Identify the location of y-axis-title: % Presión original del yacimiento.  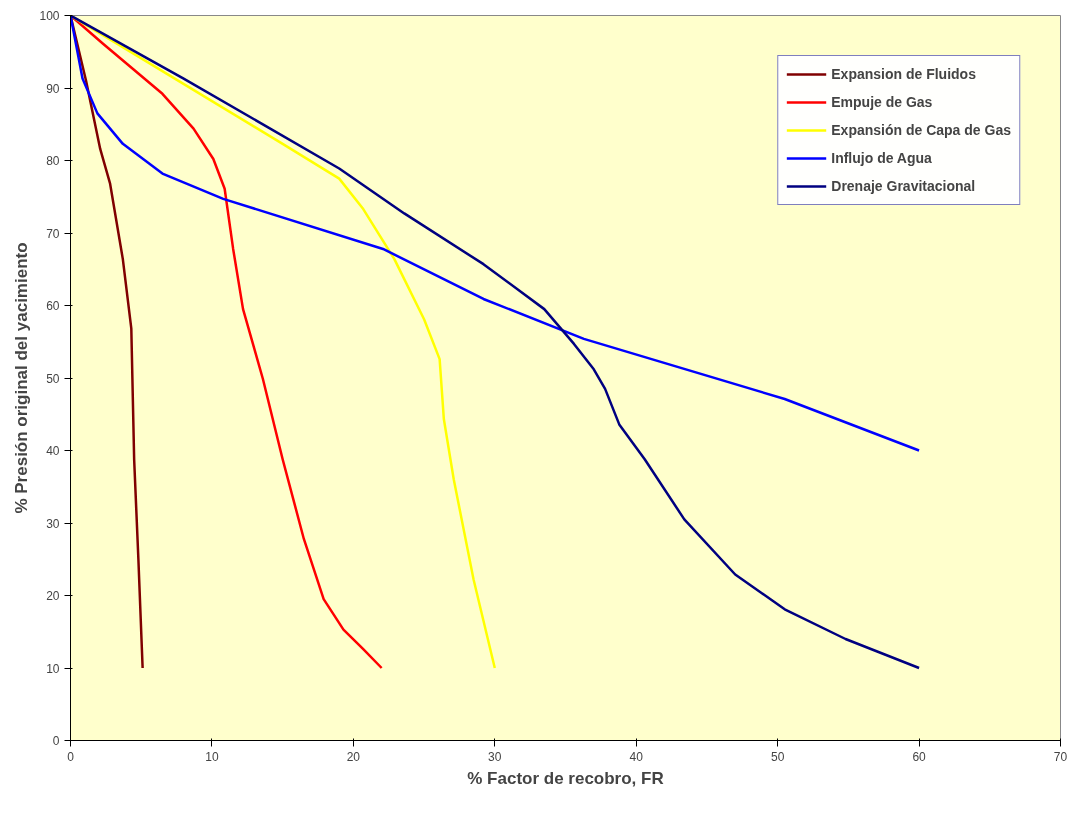
(22, 378).